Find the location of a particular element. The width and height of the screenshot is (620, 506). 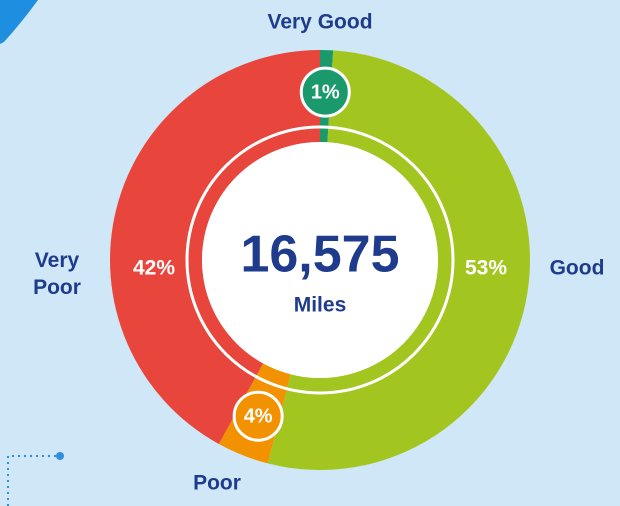

center-value: 16,575 is located at coordinates (319, 255).